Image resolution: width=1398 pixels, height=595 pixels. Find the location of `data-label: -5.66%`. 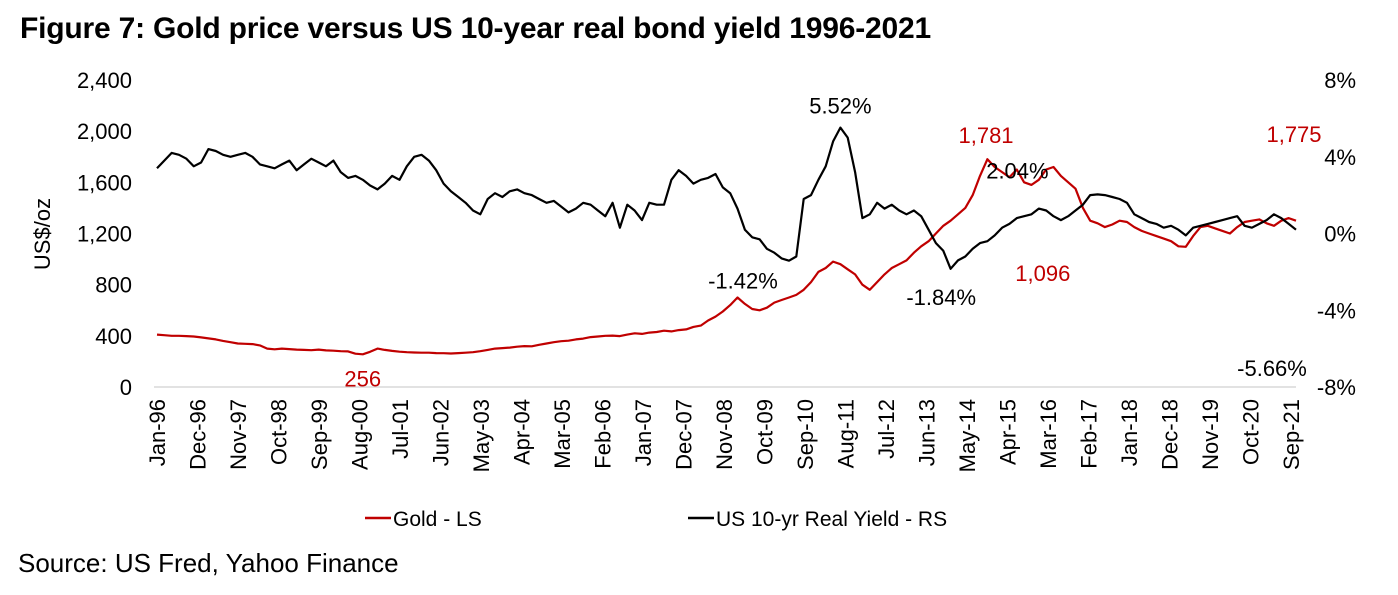

data-label: -5.66% is located at coordinates (1272, 368).